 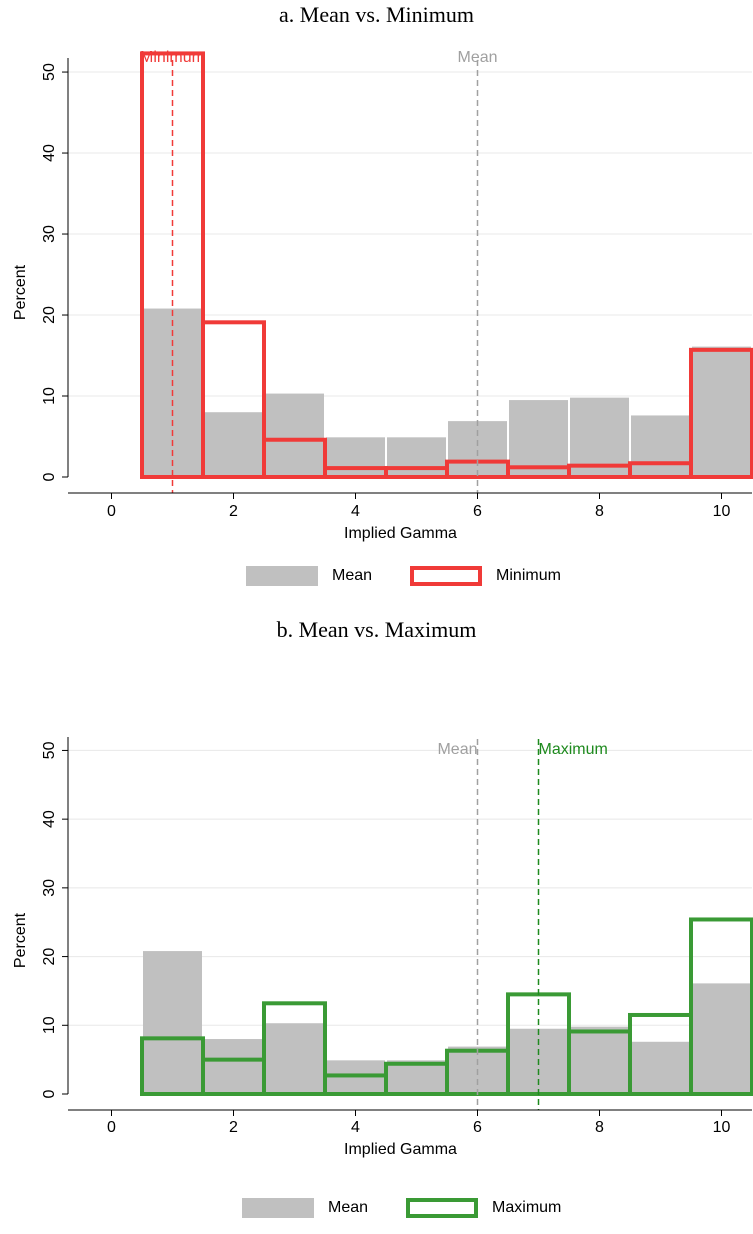 What do you see at coordinates (446, 576) in the screenshot?
I see `legend-swatch-minimum` at bounding box center [446, 576].